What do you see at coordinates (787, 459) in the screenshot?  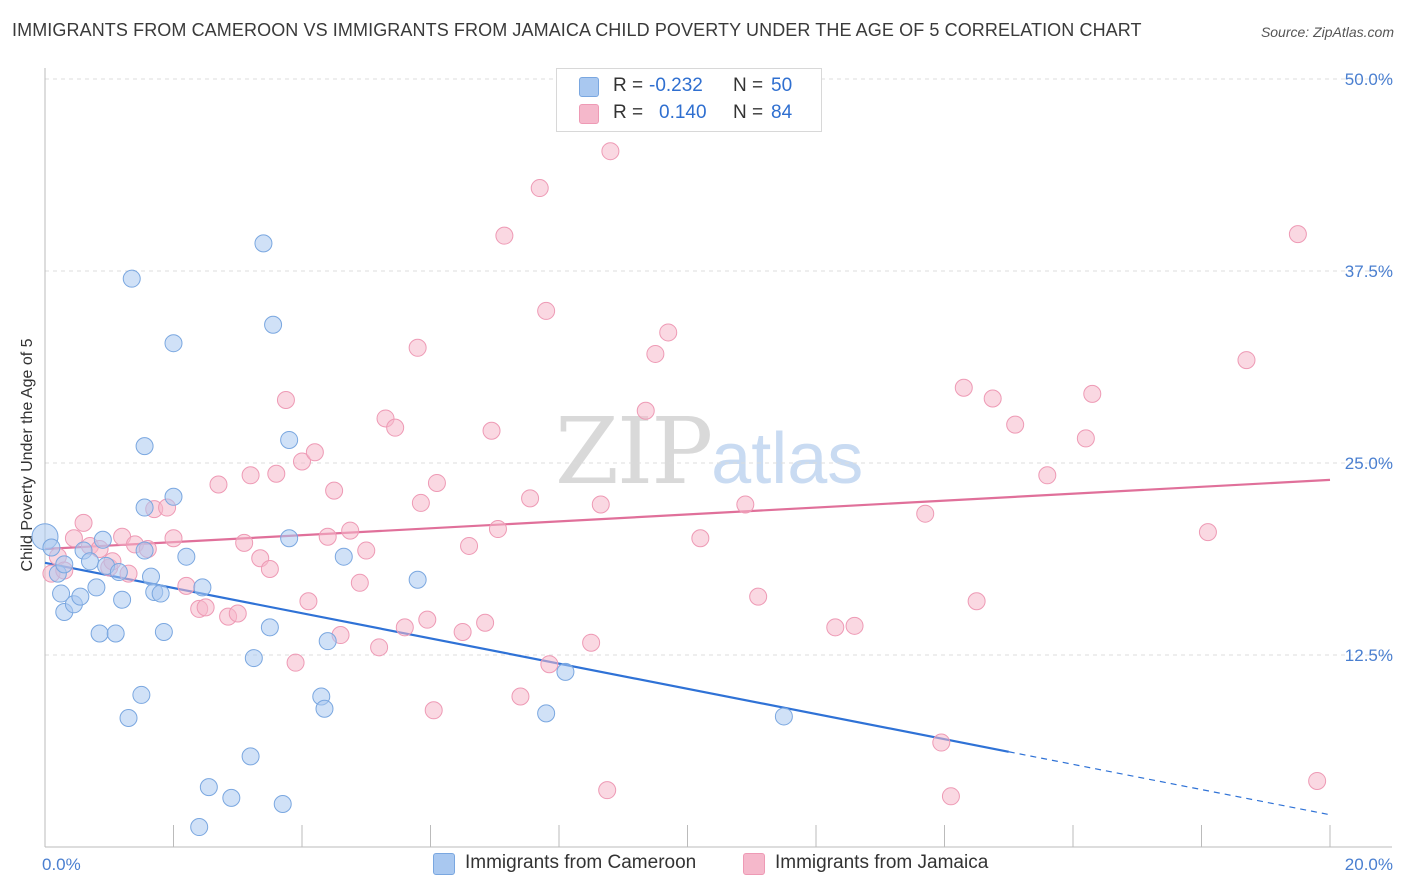 I see `watermark-atlas: atlas` at bounding box center [787, 459].